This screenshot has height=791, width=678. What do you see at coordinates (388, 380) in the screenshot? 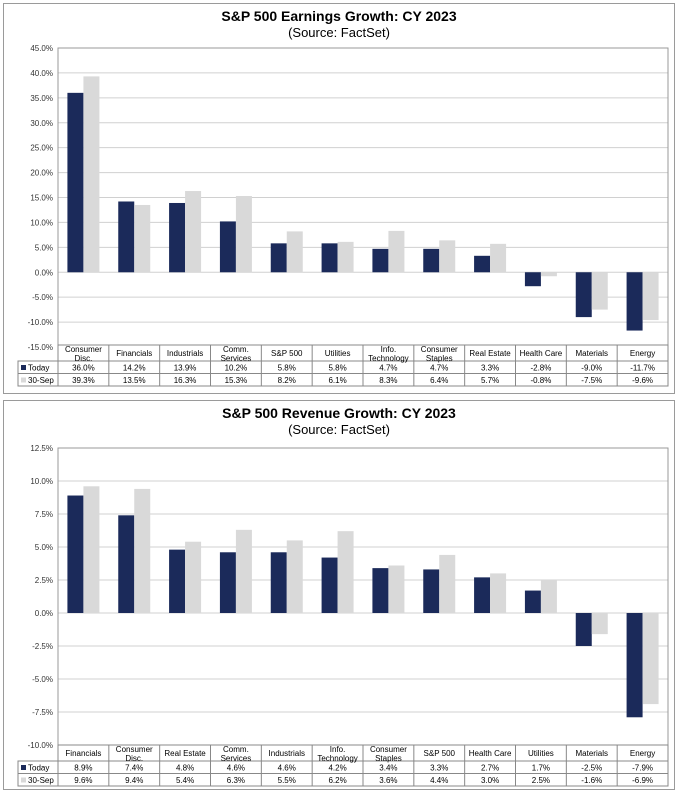
I see `value-label-30-sep: 8.3%` at bounding box center [388, 380].